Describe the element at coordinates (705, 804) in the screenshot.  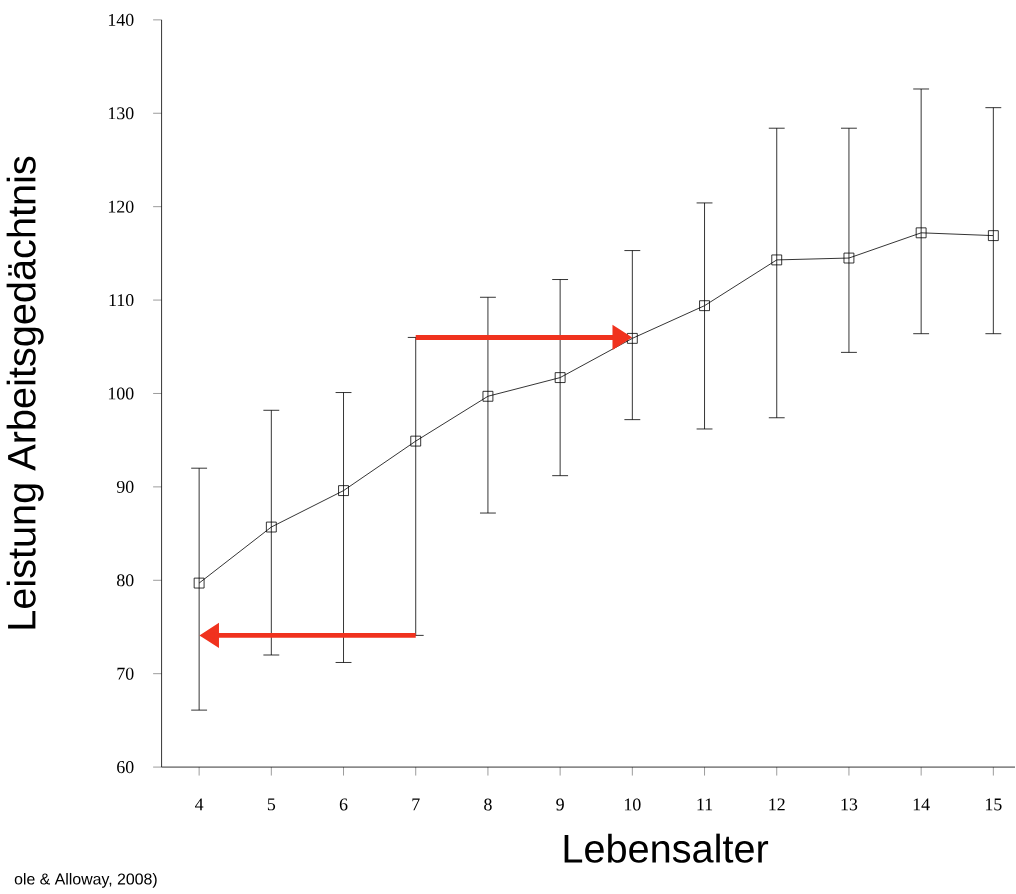
I see `x-tick-label: 11` at that location.